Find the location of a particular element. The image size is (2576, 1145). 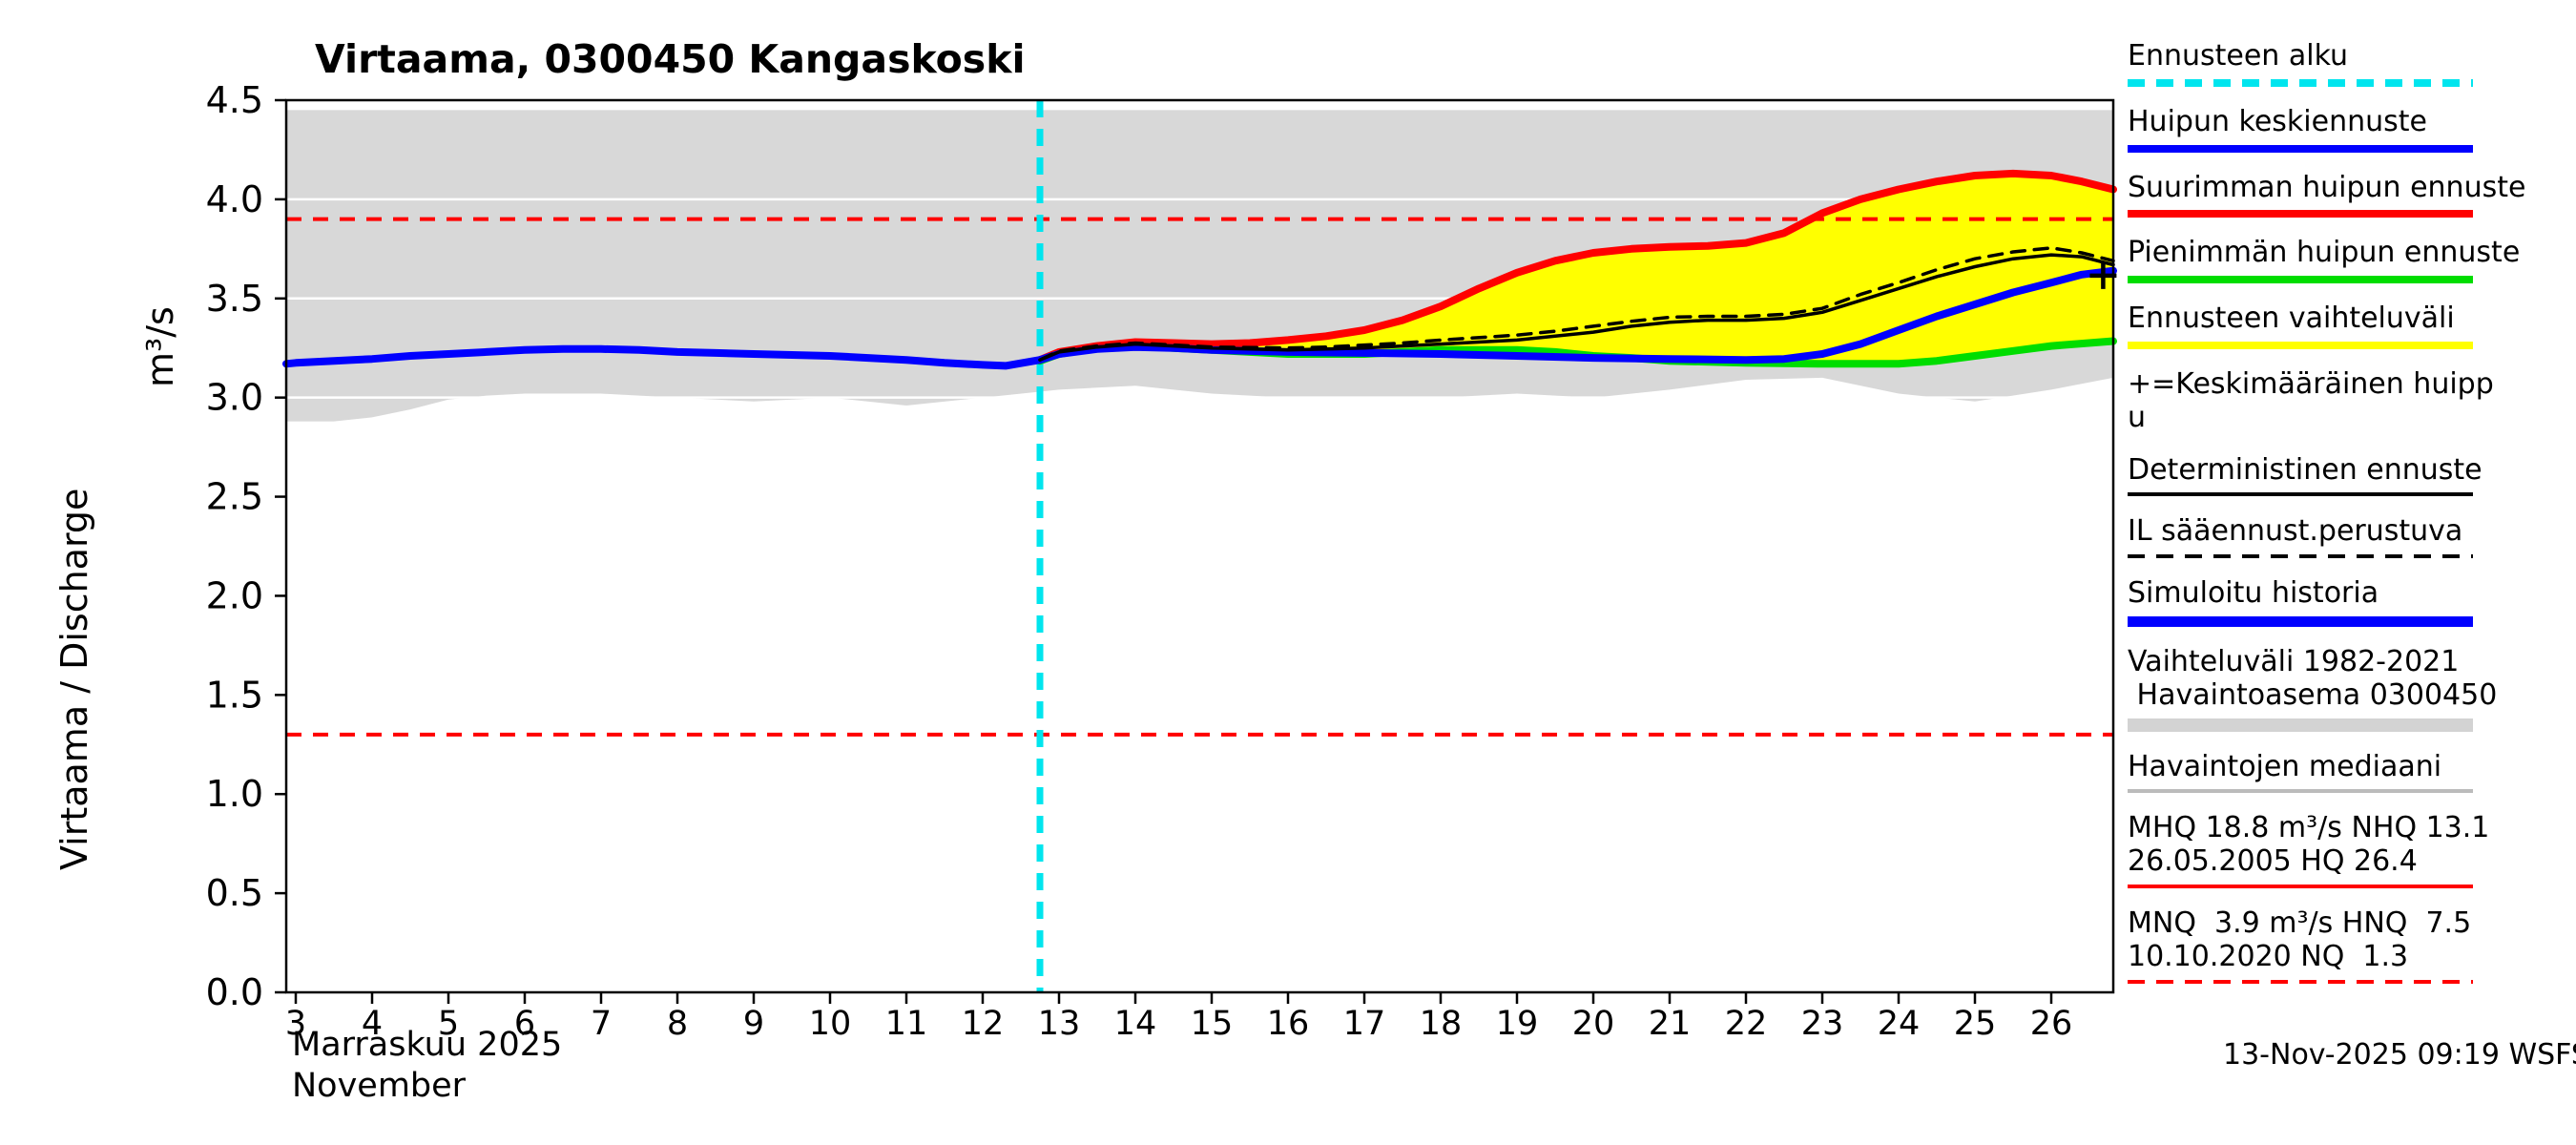

y-tick-label: 3.0 is located at coordinates (234, 398).